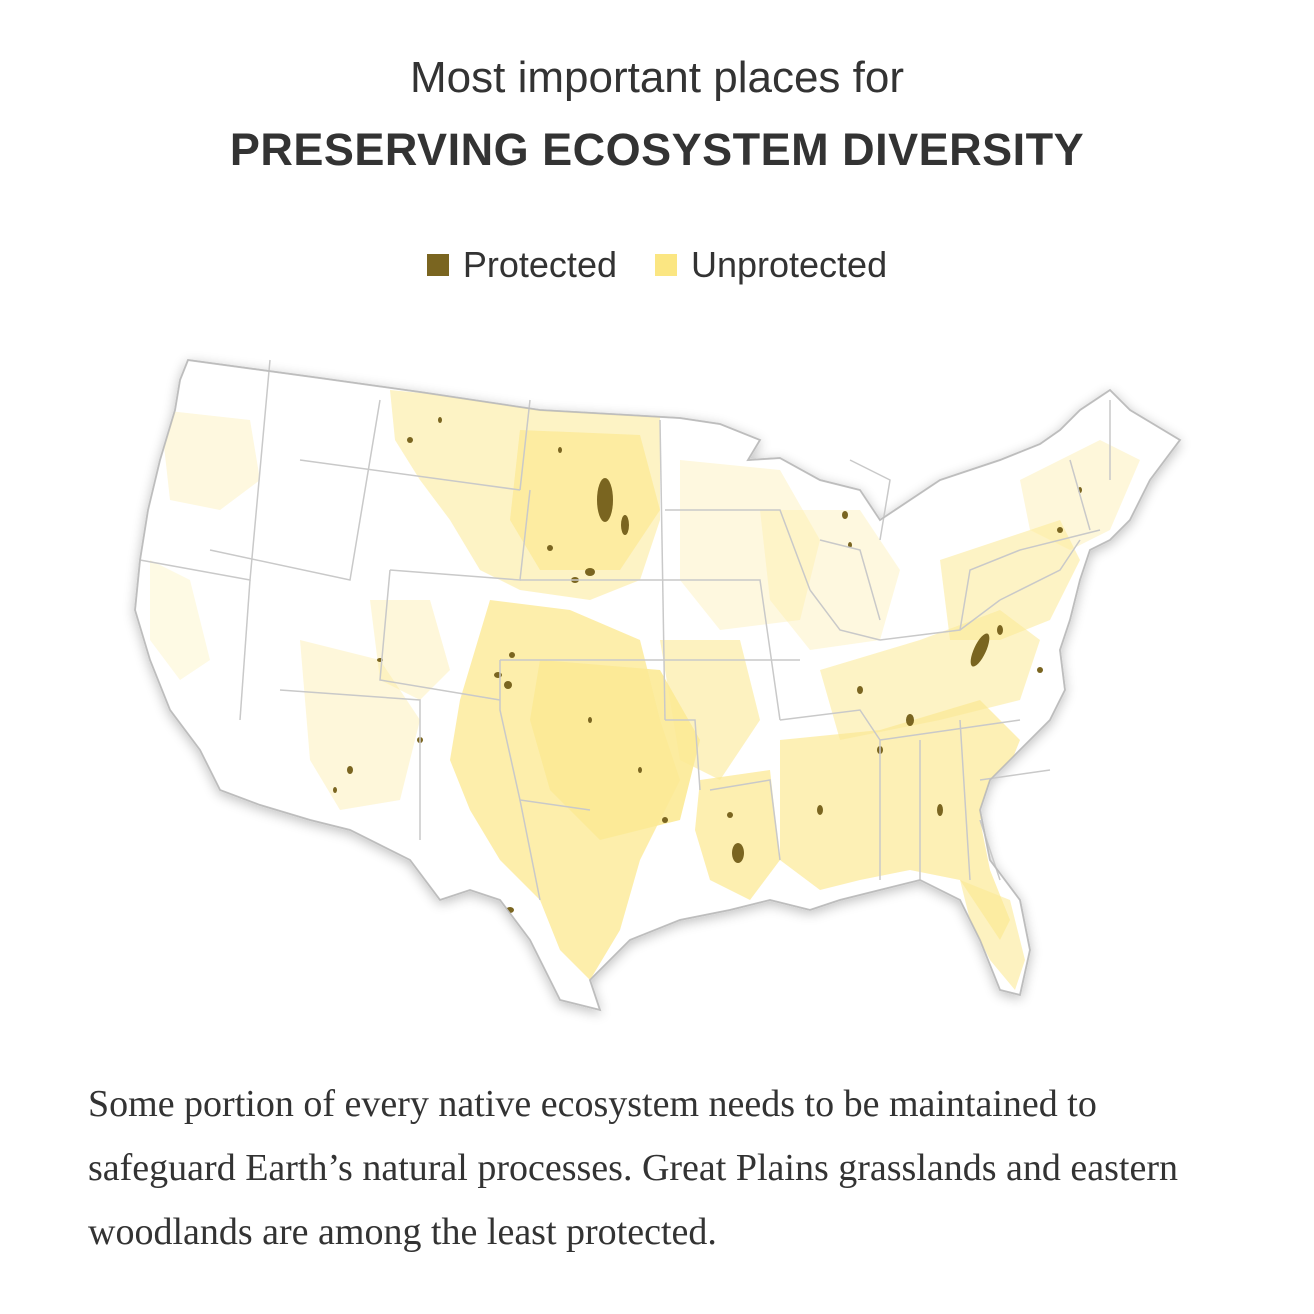  Describe the element at coordinates (657, 149) in the screenshot. I see `map-title: PRESERVING ECOSYSTEM DIVERSITY` at that location.